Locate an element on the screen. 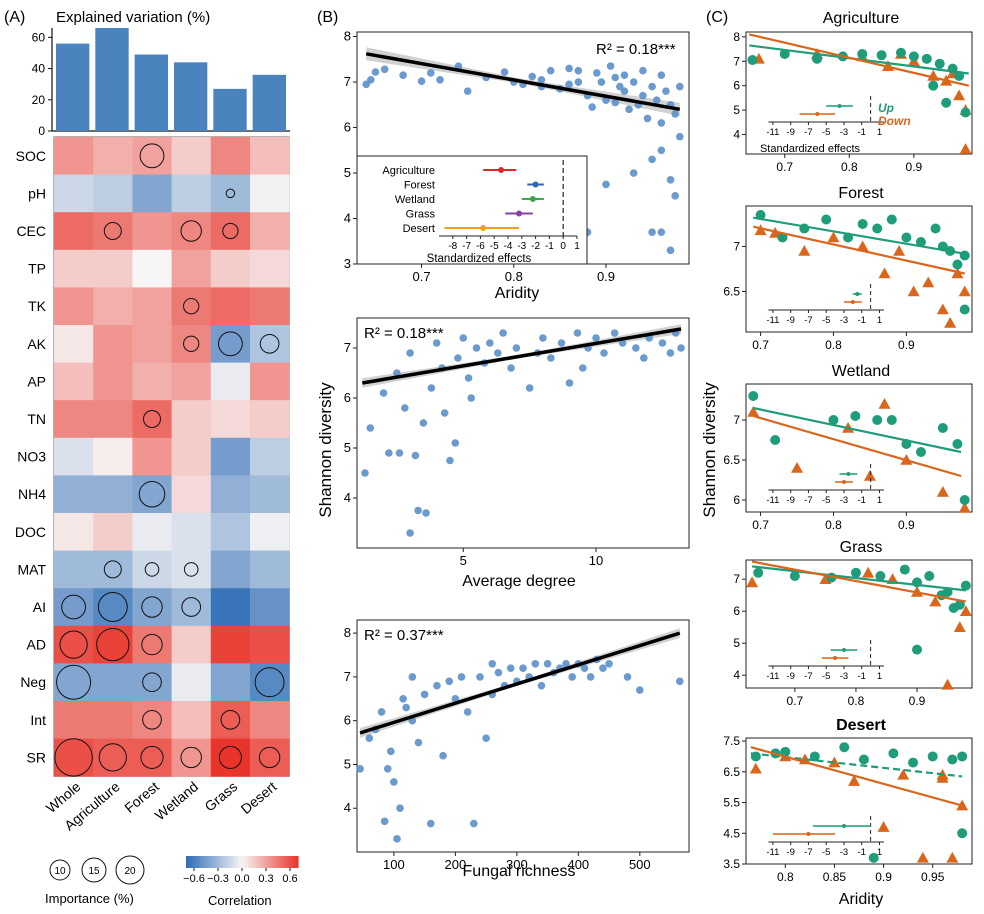 The image size is (984, 914). heatmap-row-label: TN is located at coordinates (36, 419).